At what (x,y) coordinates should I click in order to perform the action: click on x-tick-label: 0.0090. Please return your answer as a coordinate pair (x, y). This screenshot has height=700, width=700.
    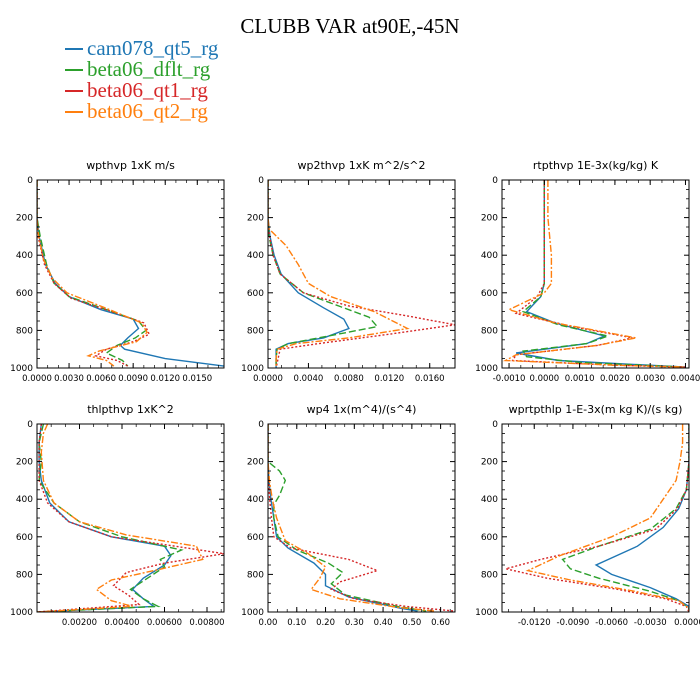
    Looking at the image, I should click on (133, 379).